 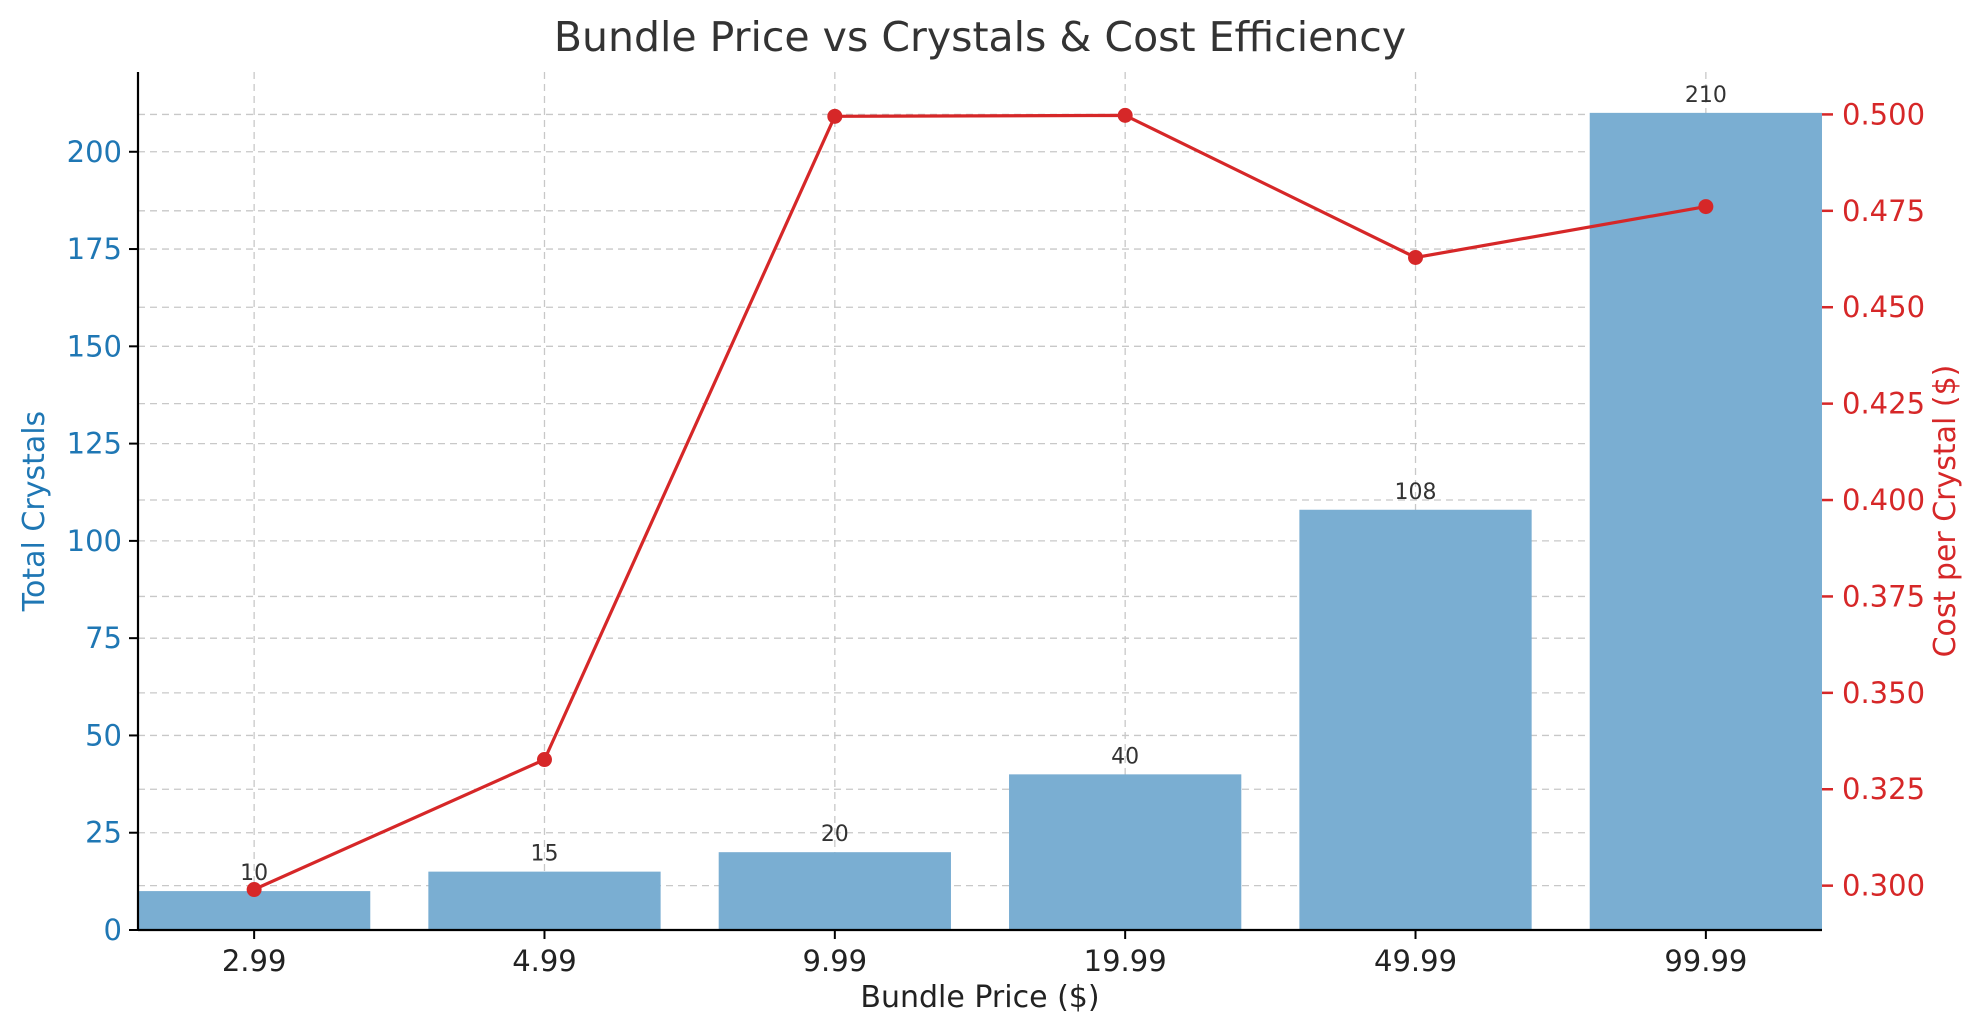 What do you see at coordinates (1415, 961) in the screenshot?
I see `x-tick-label: 49.99` at bounding box center [1415, 961].